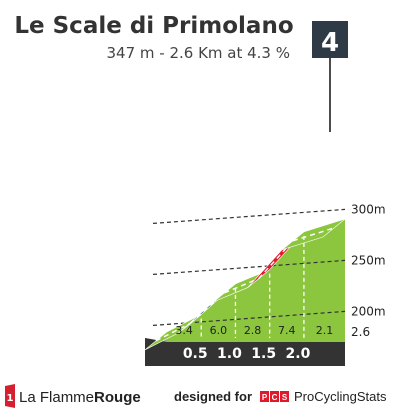 This screenshot has height=415, width=405. Describe the element at coordinates (245, 354) in the screenshot. I see `profile-base-band` at that location.